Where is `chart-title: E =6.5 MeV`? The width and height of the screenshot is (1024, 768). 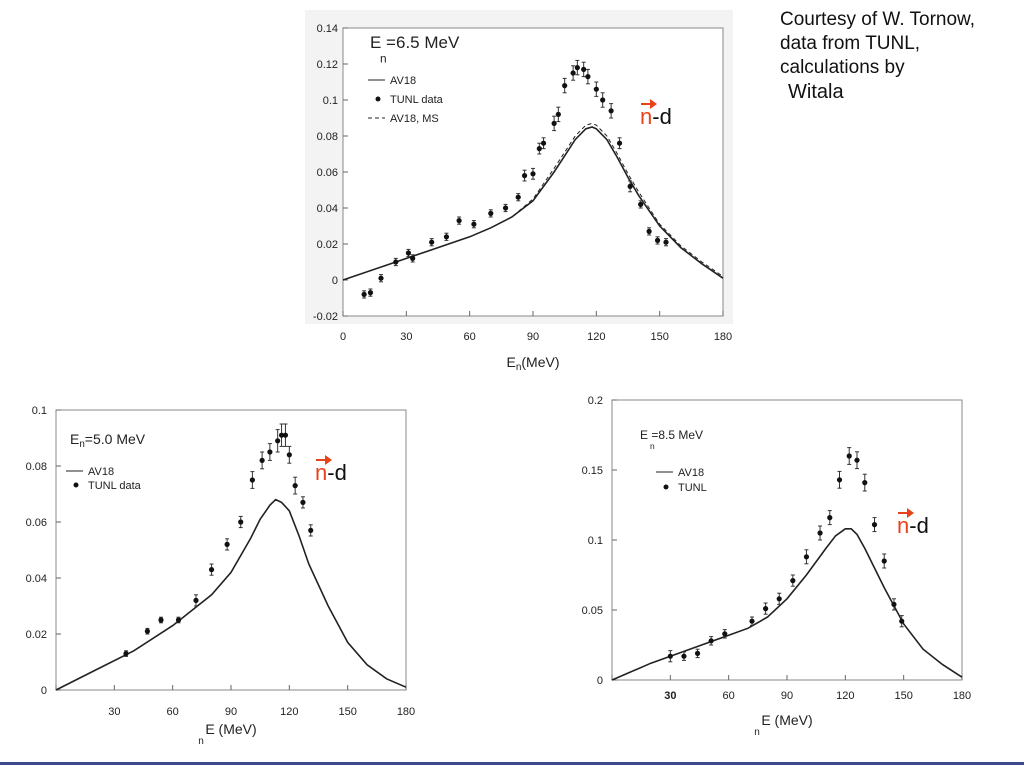 chart-title: E =6.5 MeV is located at coordinates (415, 42).